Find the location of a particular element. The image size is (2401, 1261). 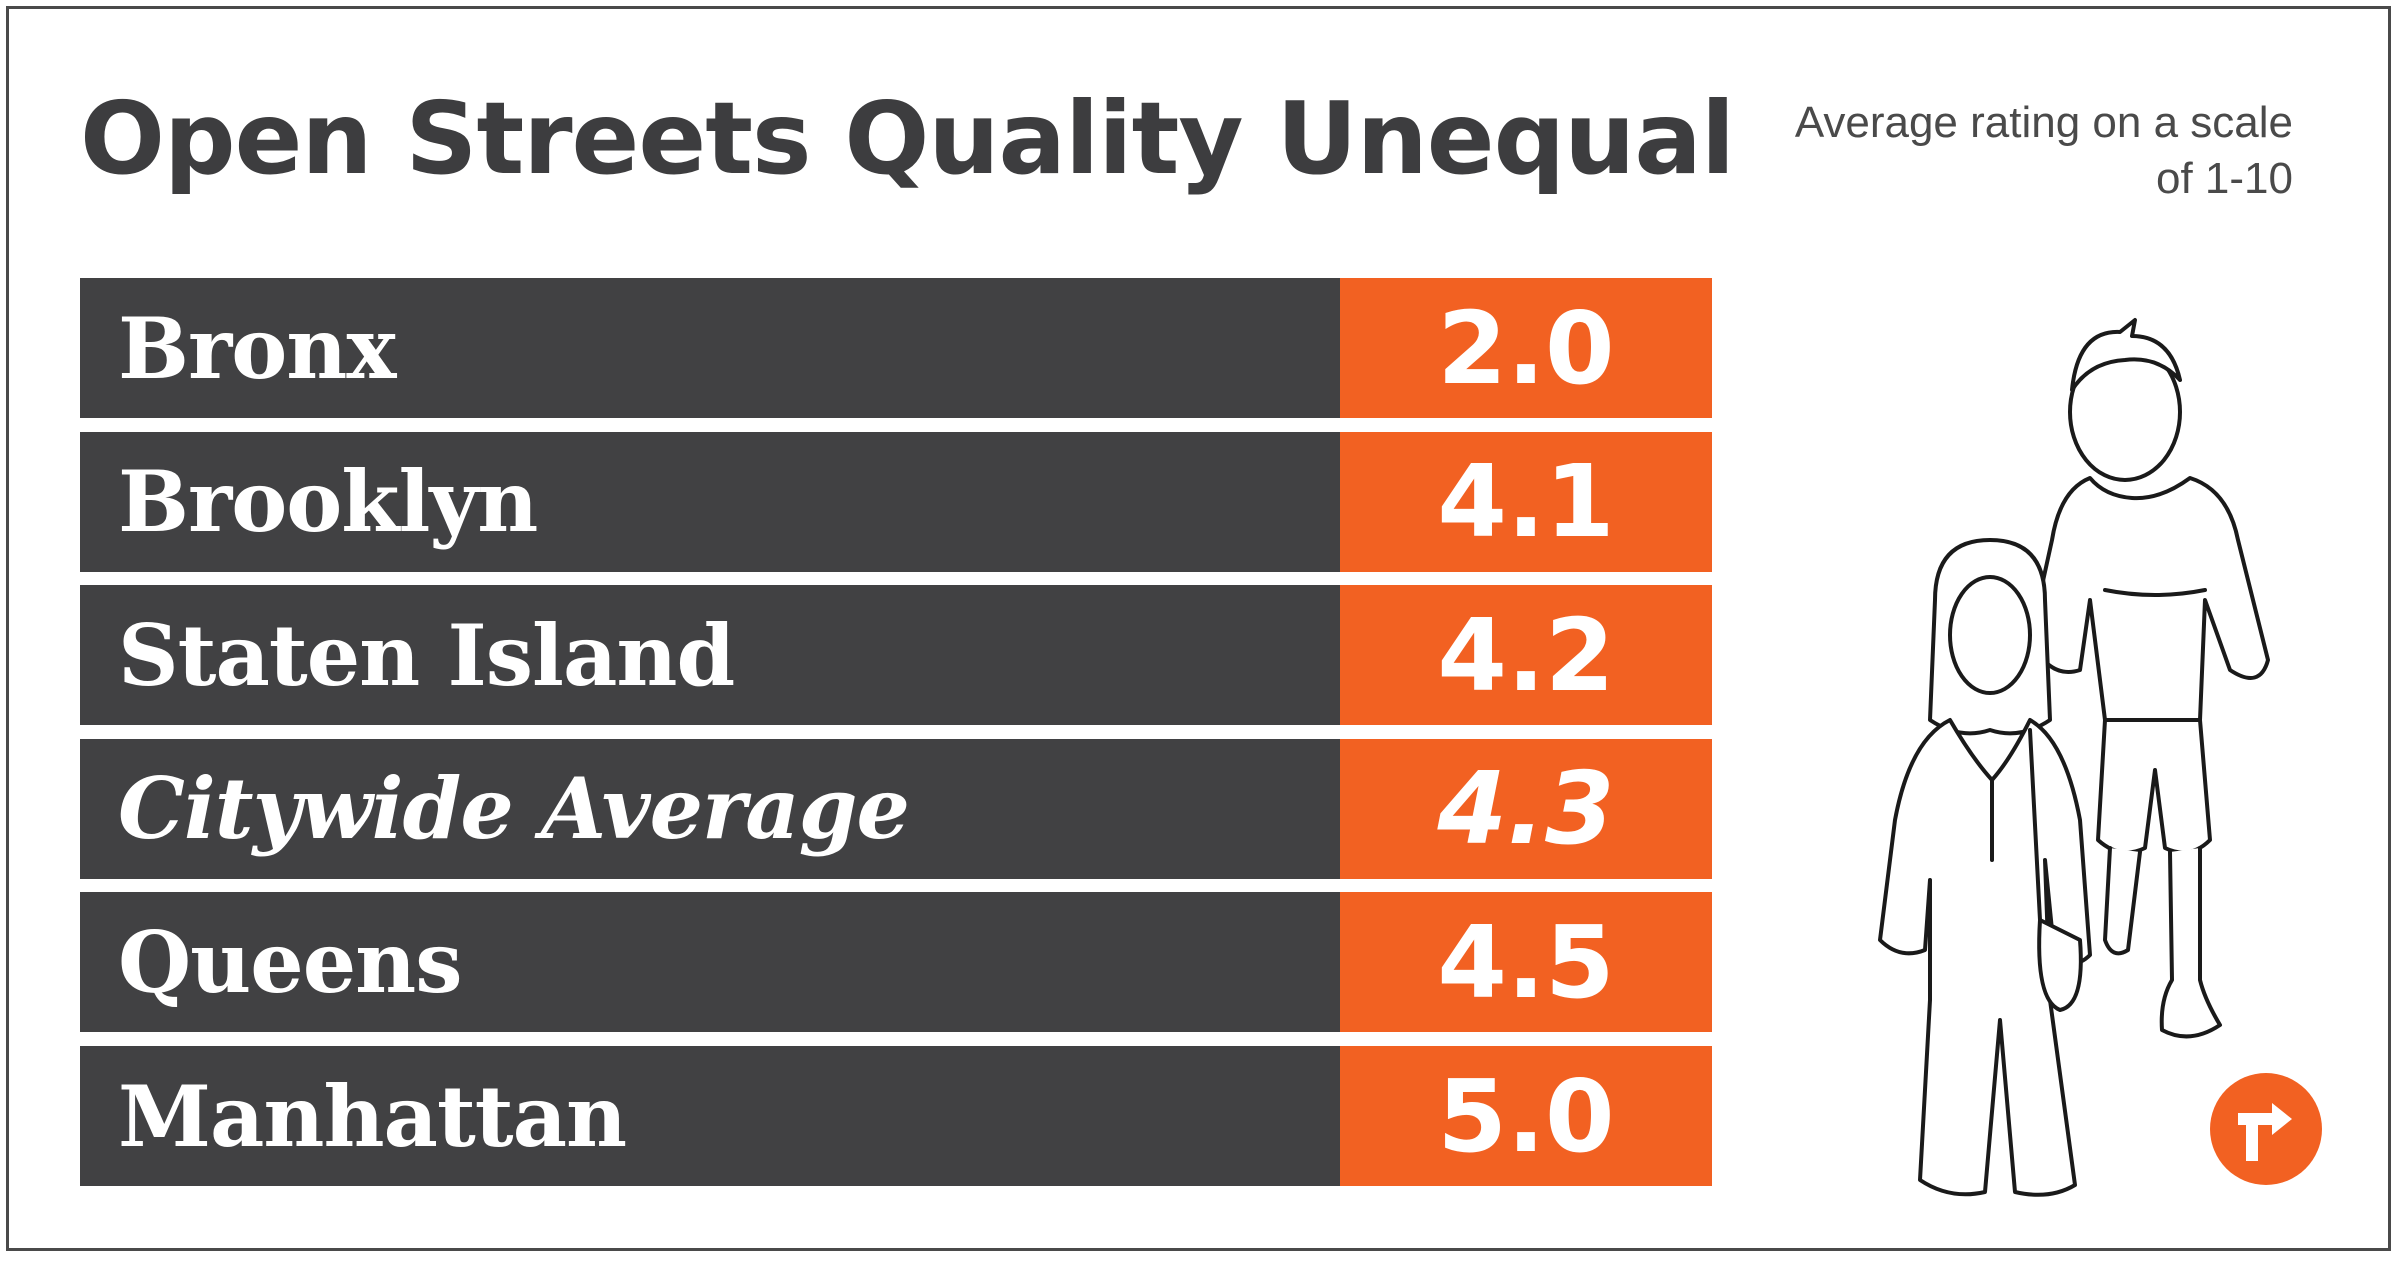

bar-row-staten-island: Staten Island 4.2 is located at coordinates (896, 655).